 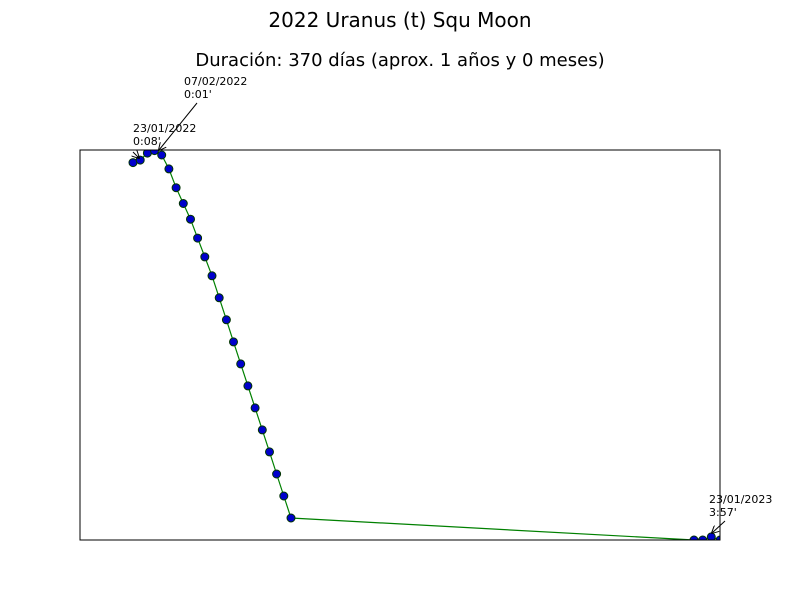 I want to click on annotation-value: 0:01', so click(x=198, y=94).